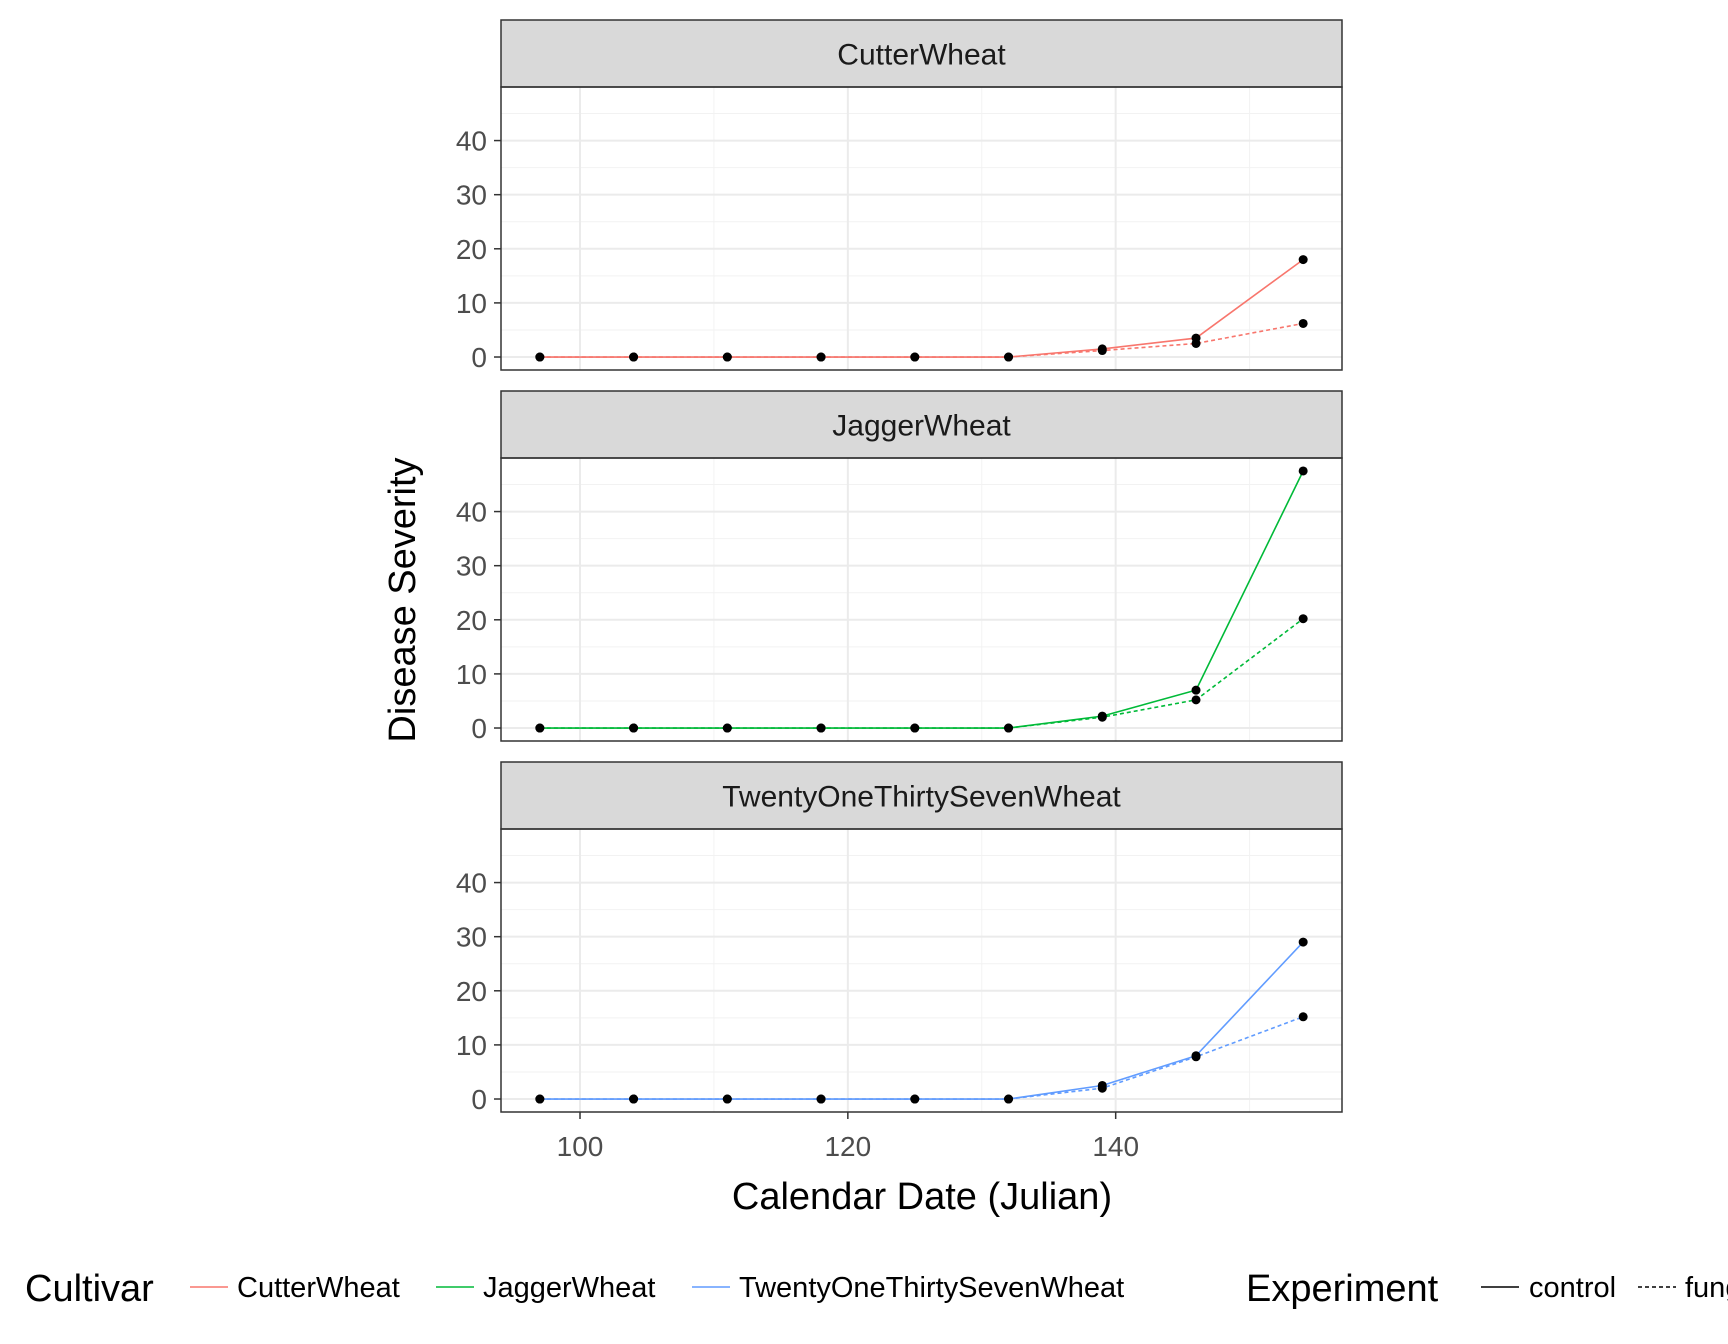 This screenshot has width=1728, height=1344. Describe the element at coordinates (403, 599) in the screenshot. I see `y-axis-title: Disease Severity` at that location.